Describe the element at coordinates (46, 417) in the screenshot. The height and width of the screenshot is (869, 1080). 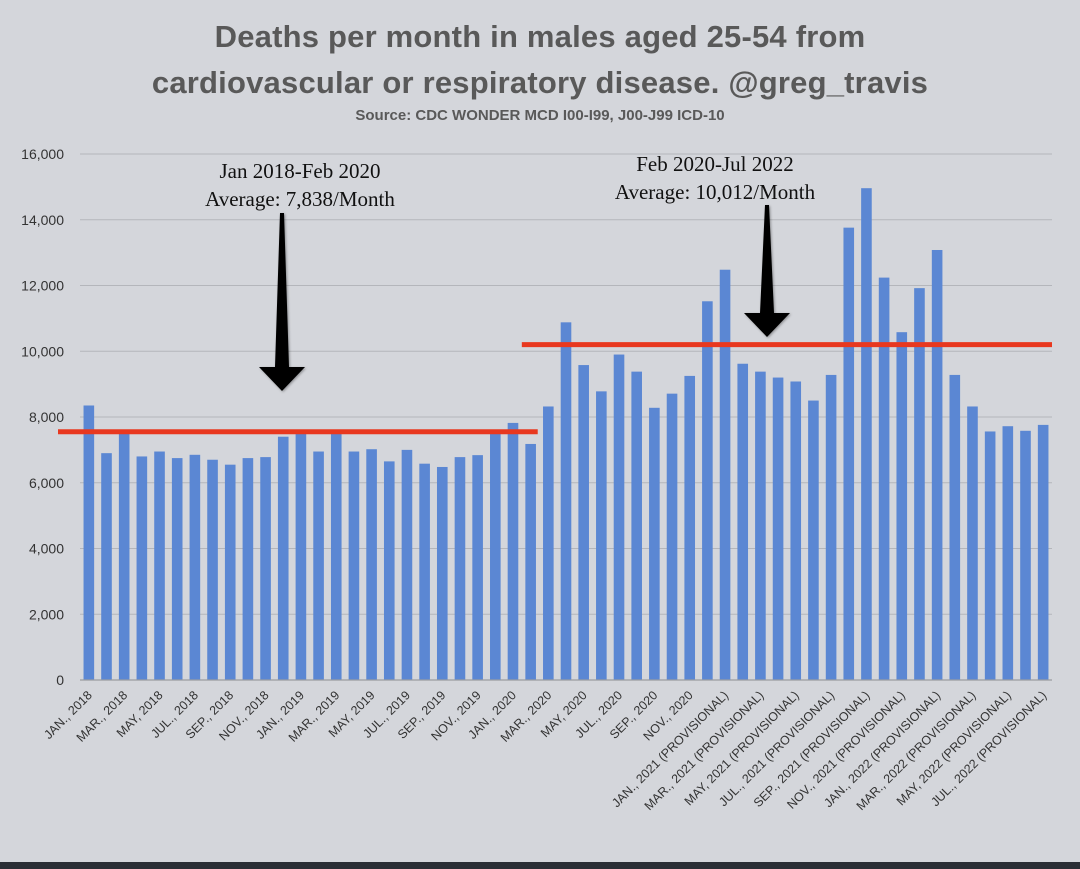
I see `y-tick-label: 8,000` at that location.